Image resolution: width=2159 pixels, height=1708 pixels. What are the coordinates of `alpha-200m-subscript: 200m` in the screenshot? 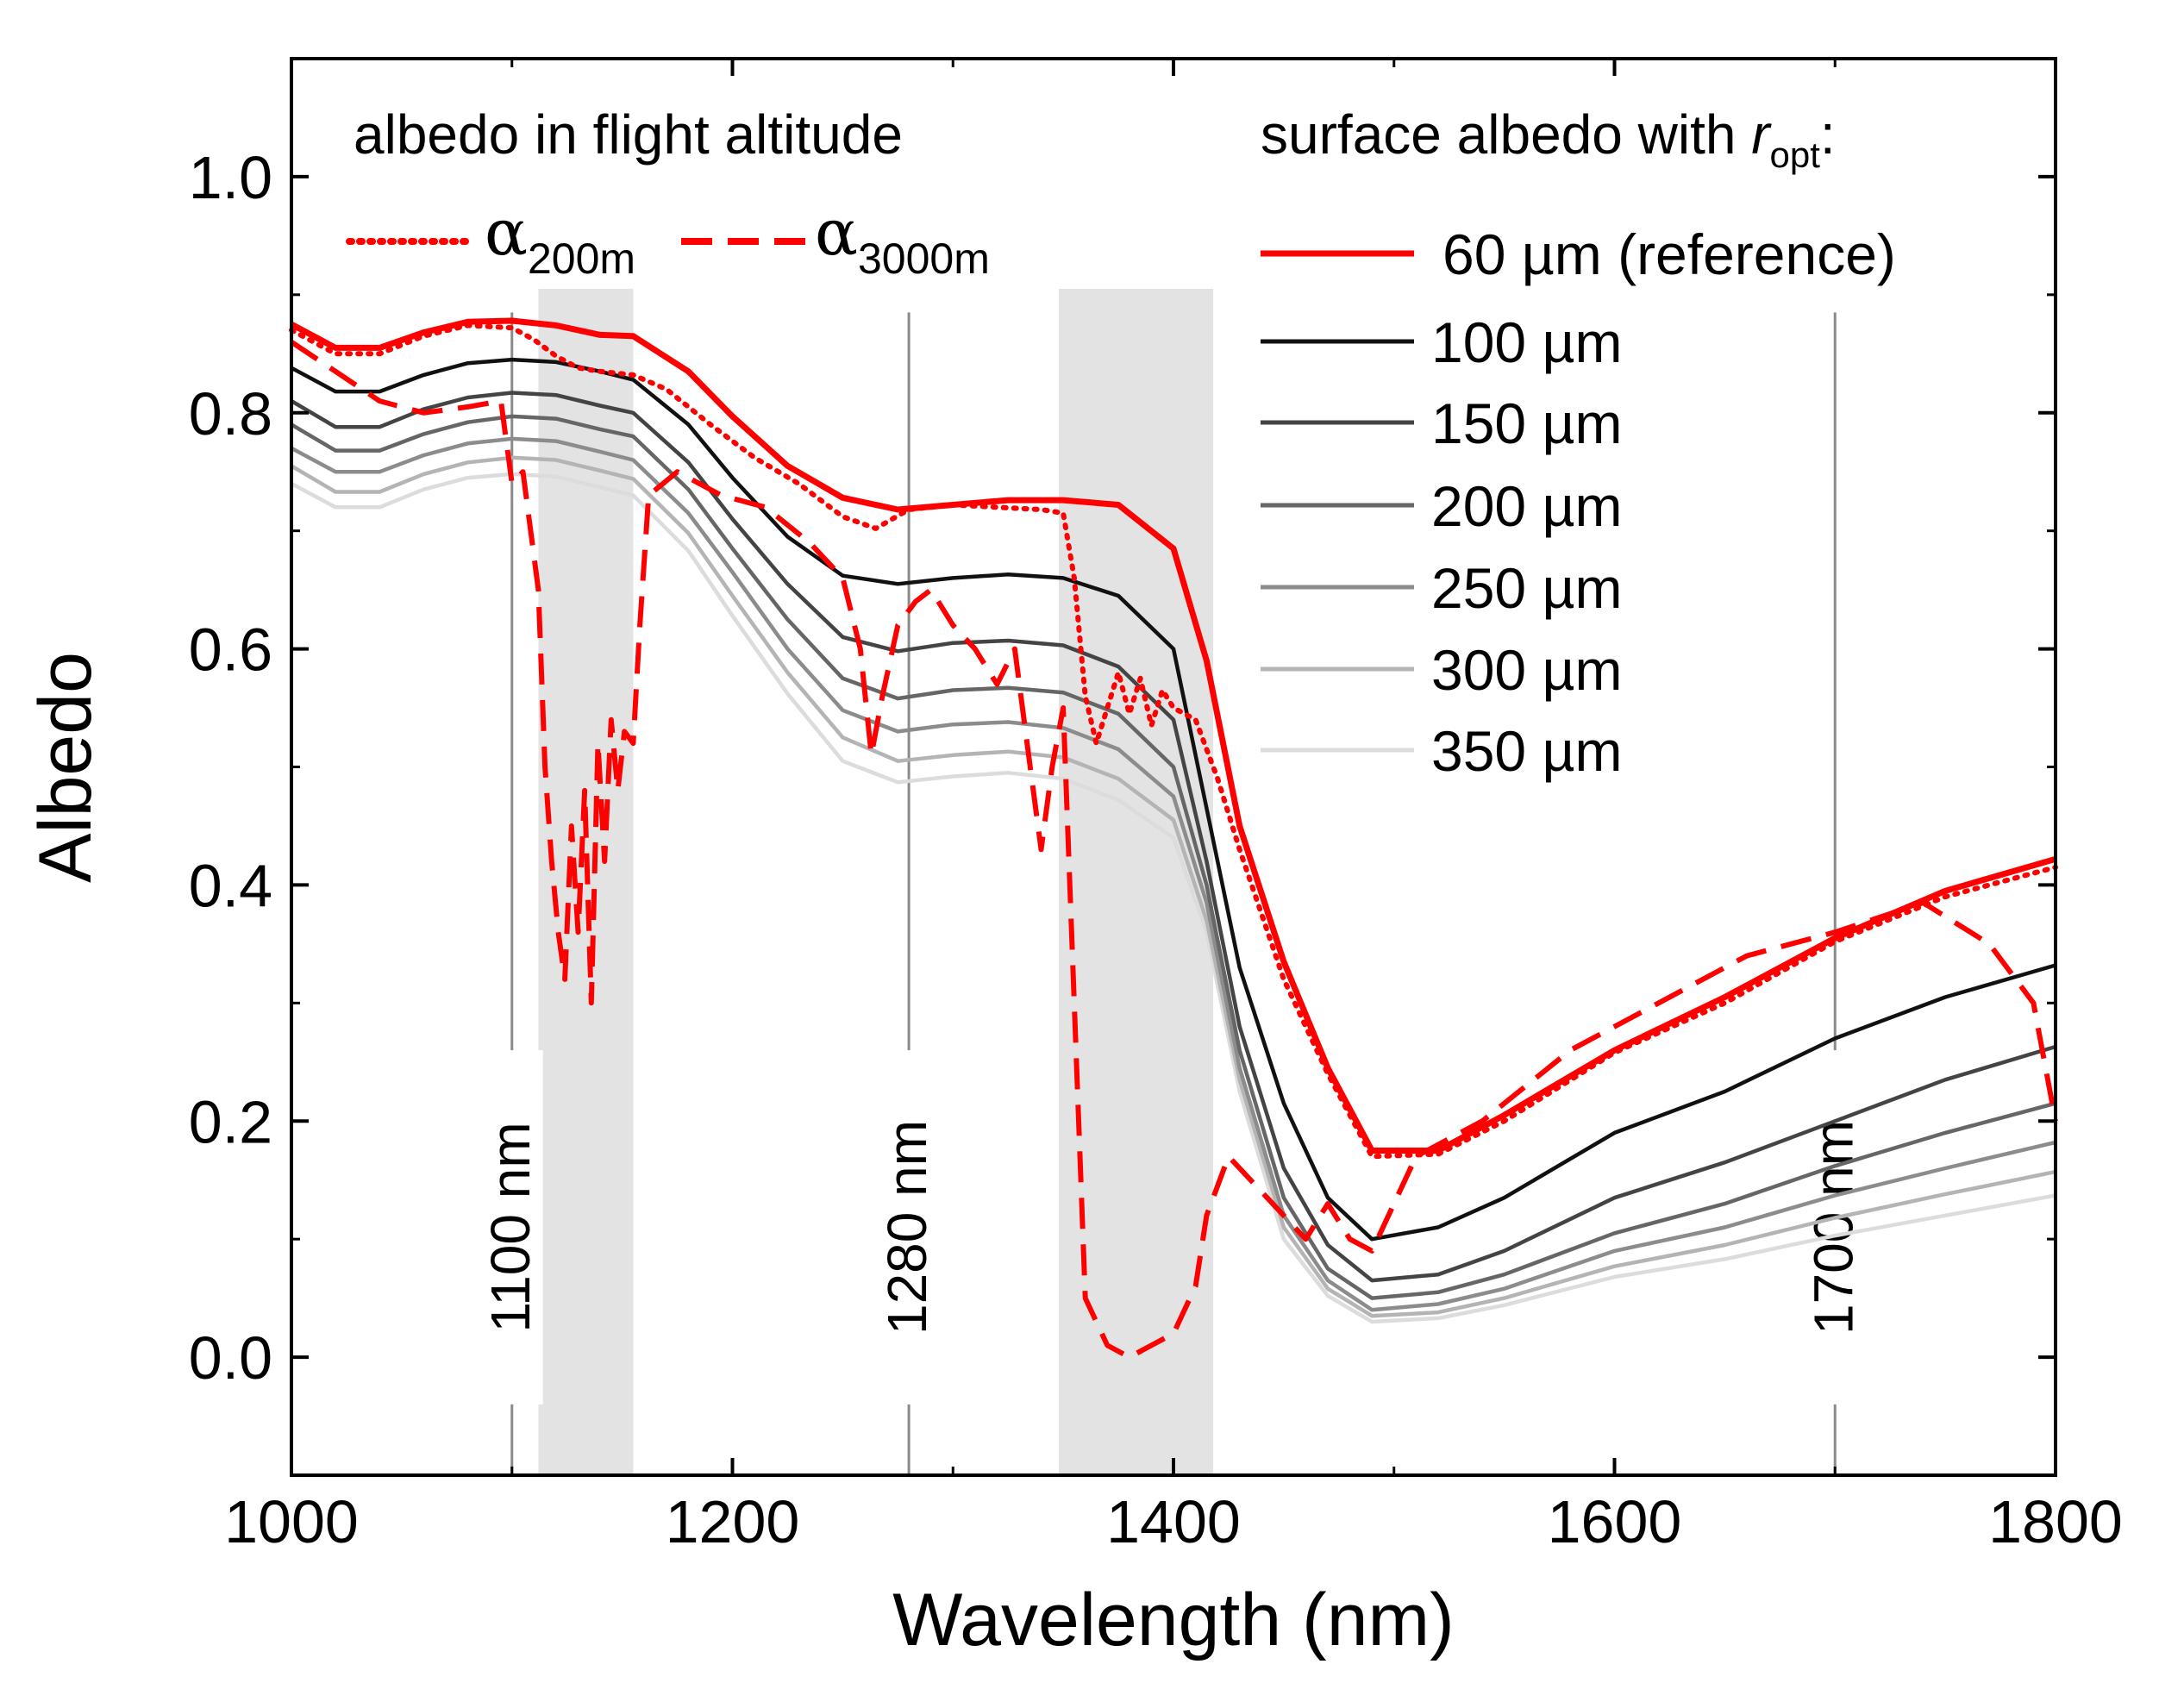 It's located at (581, 259).